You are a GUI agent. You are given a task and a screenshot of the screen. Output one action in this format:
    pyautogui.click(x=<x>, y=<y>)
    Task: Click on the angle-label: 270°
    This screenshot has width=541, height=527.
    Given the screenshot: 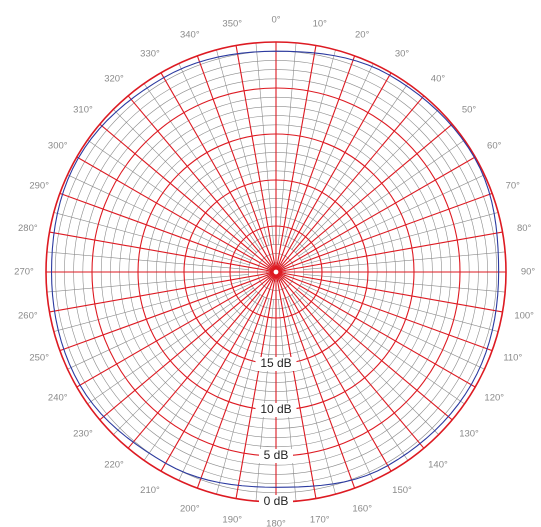 What is the action you would take?
    pyautogui.click(x=24, y=272)
    